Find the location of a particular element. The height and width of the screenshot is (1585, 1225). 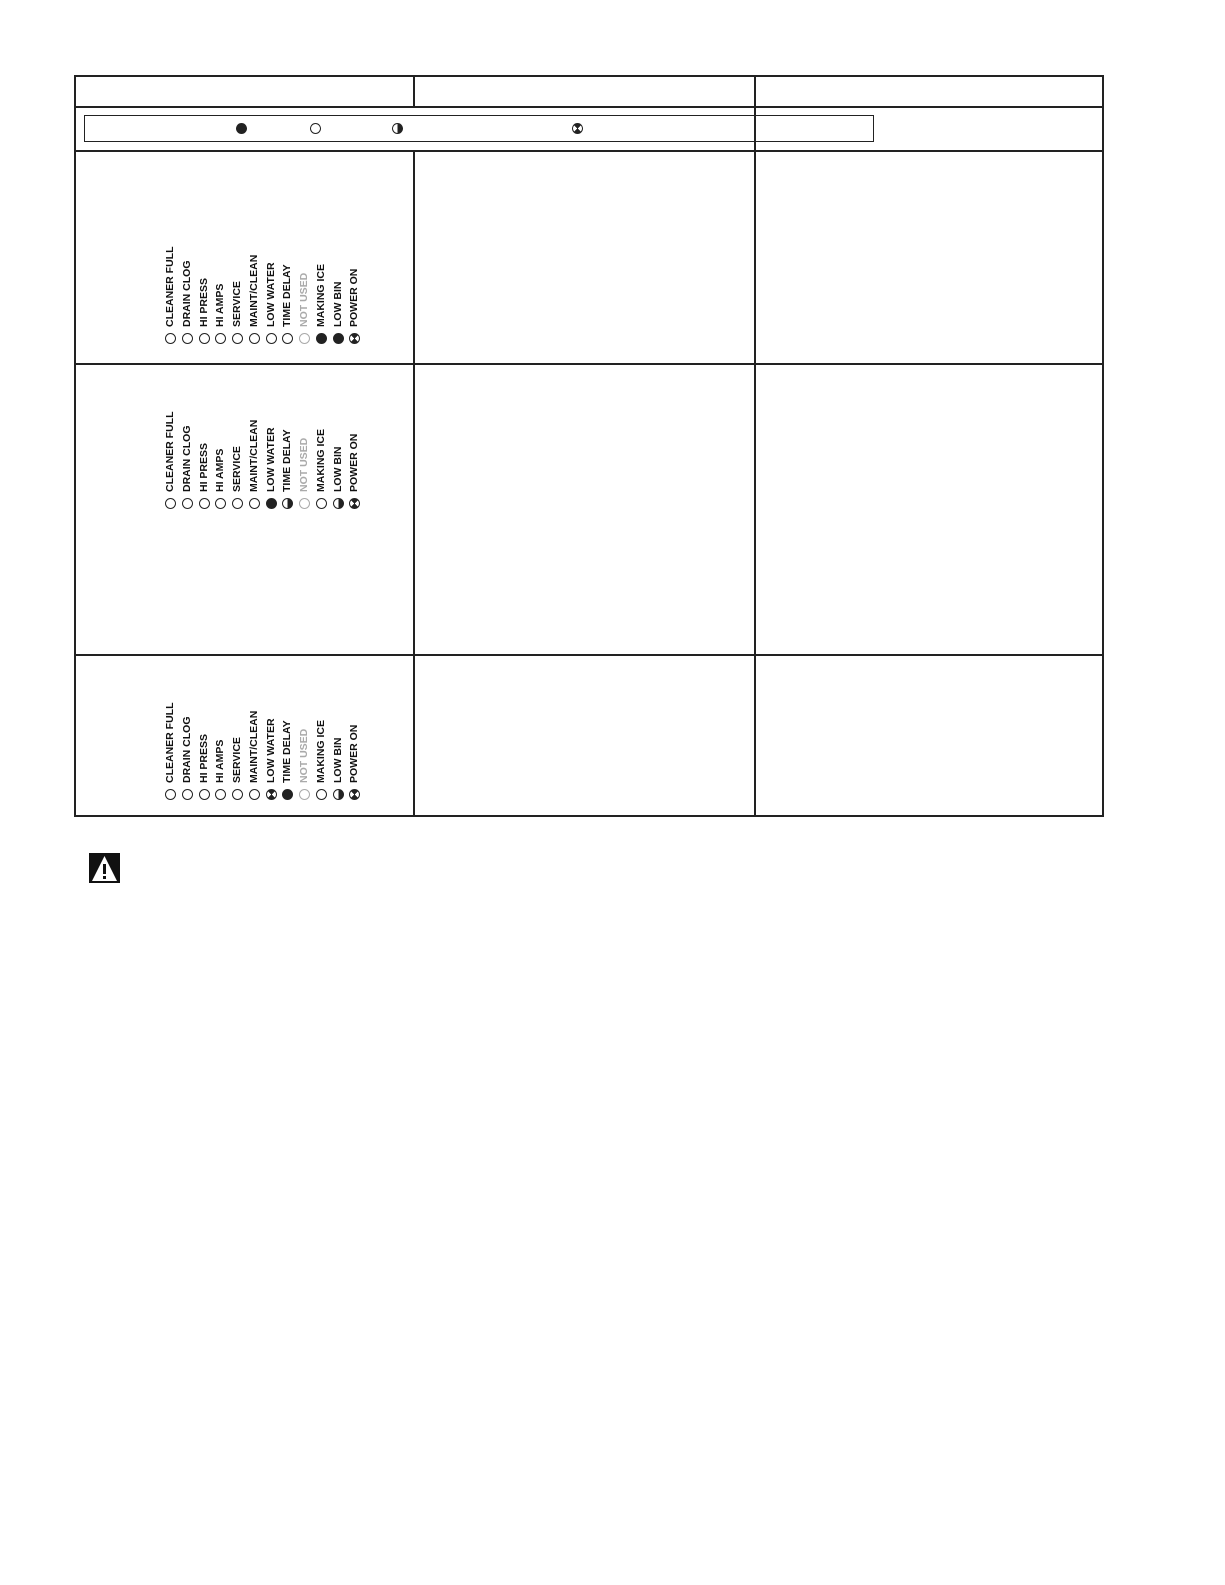

warning-triangle-icon is located at coordinates (104, 868).